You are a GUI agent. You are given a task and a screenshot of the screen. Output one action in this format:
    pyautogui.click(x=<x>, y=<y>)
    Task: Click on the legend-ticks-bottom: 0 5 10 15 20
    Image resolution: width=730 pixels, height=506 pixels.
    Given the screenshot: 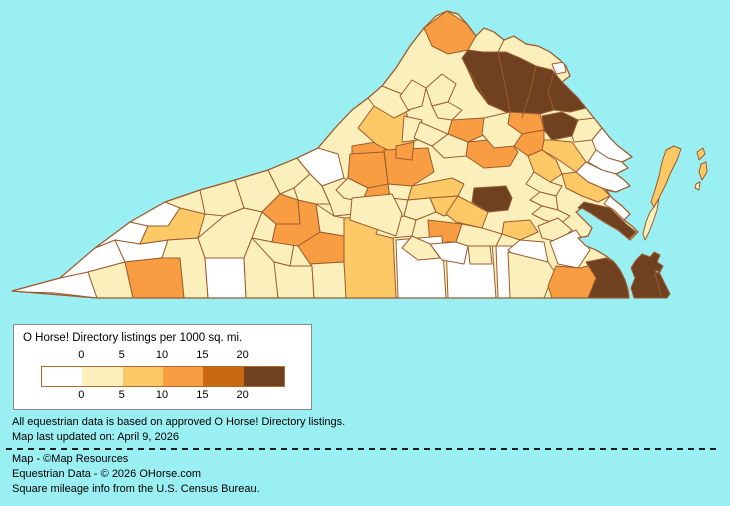 What is the action you would take?
    pyautogui.click(x=162, y=395)
    